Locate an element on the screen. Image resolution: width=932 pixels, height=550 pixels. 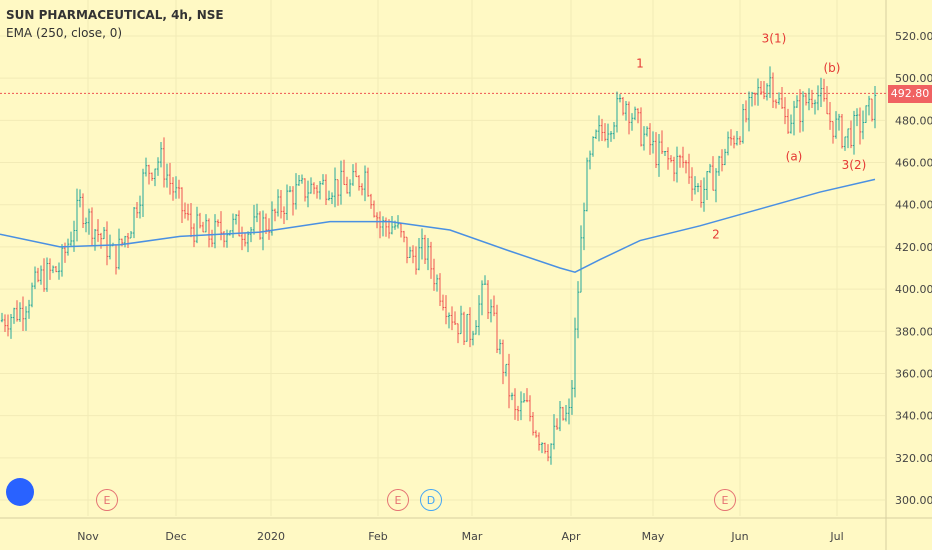
y-tick-label: 380.00 is located at coordinates (913, 331).